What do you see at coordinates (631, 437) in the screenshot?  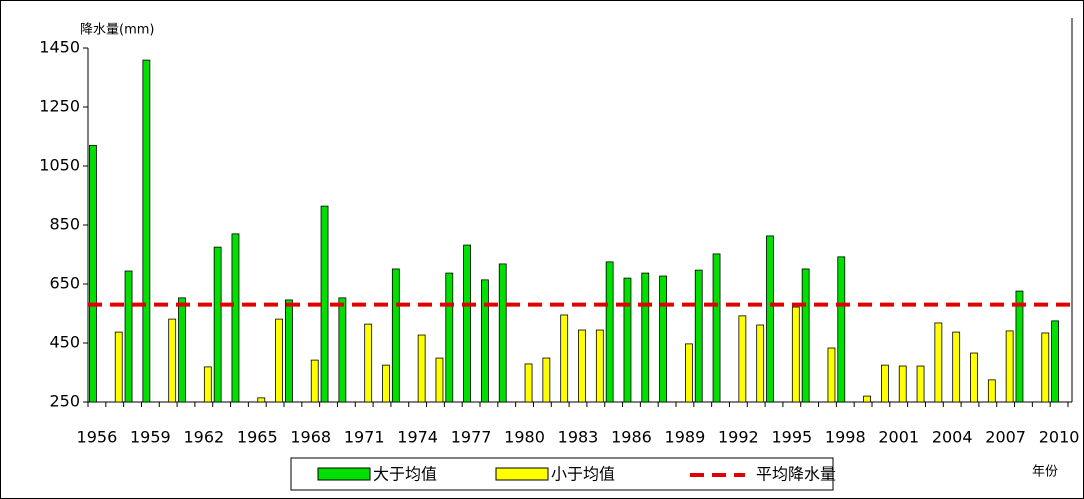 I see `x-tick-label: 1986` at bounding box center [631, 437].